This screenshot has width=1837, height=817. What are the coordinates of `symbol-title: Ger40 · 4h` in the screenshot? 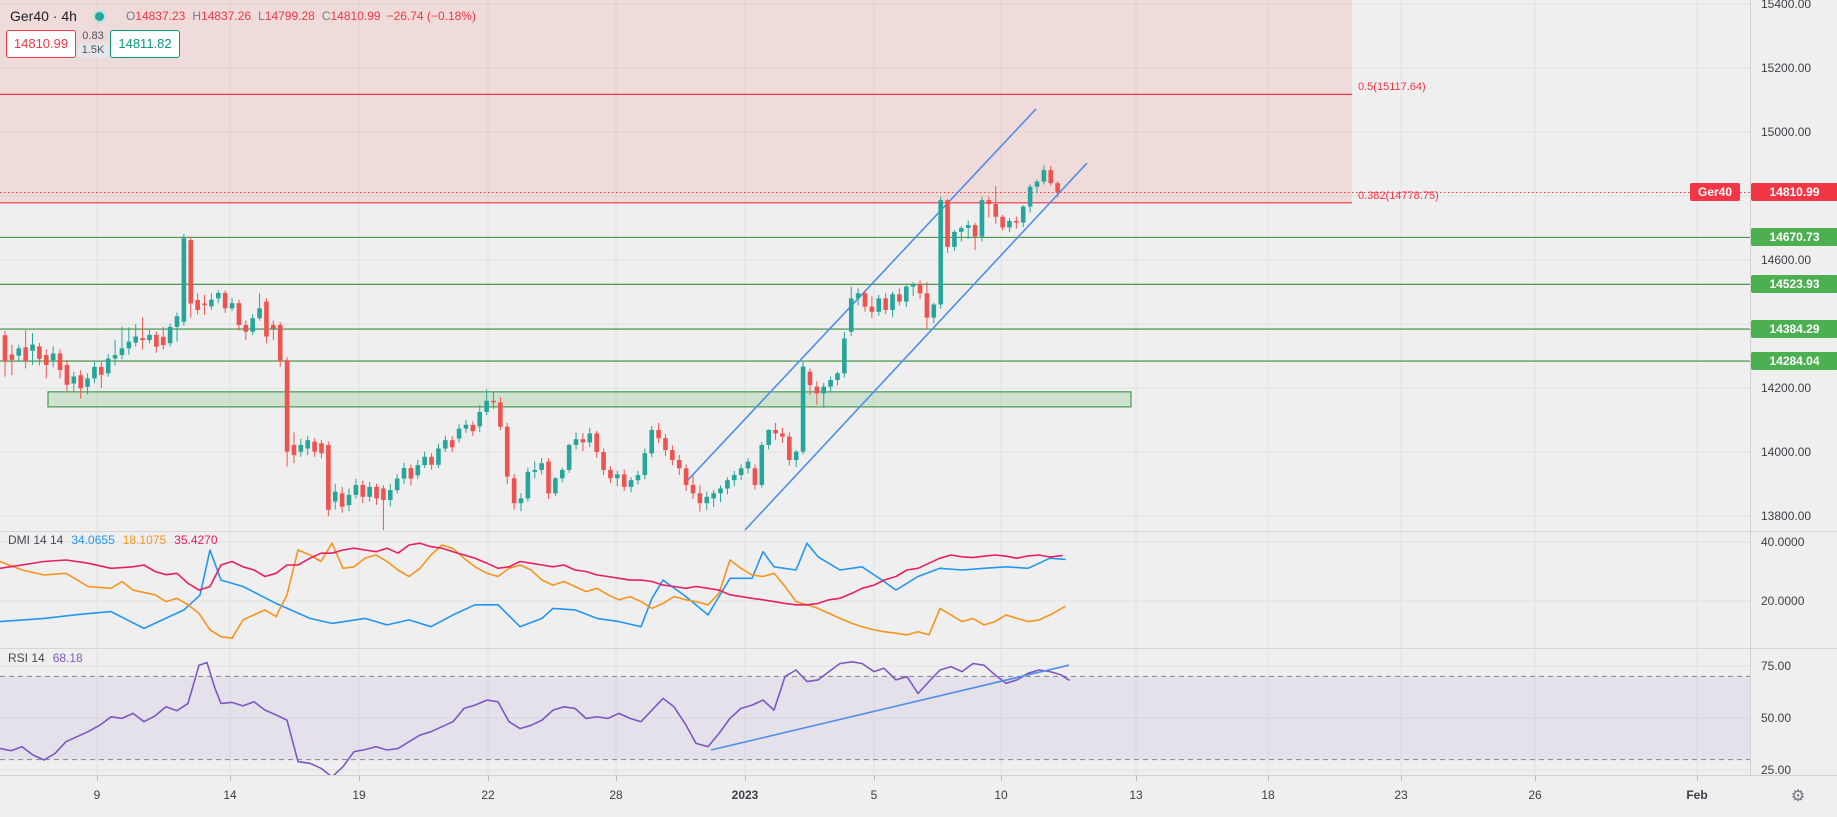 It's located at (43, 16).